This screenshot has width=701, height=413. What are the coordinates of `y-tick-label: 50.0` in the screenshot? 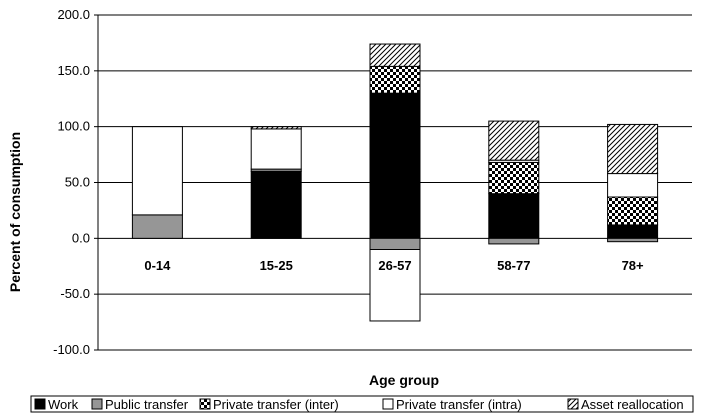 It's located at (77, 182).